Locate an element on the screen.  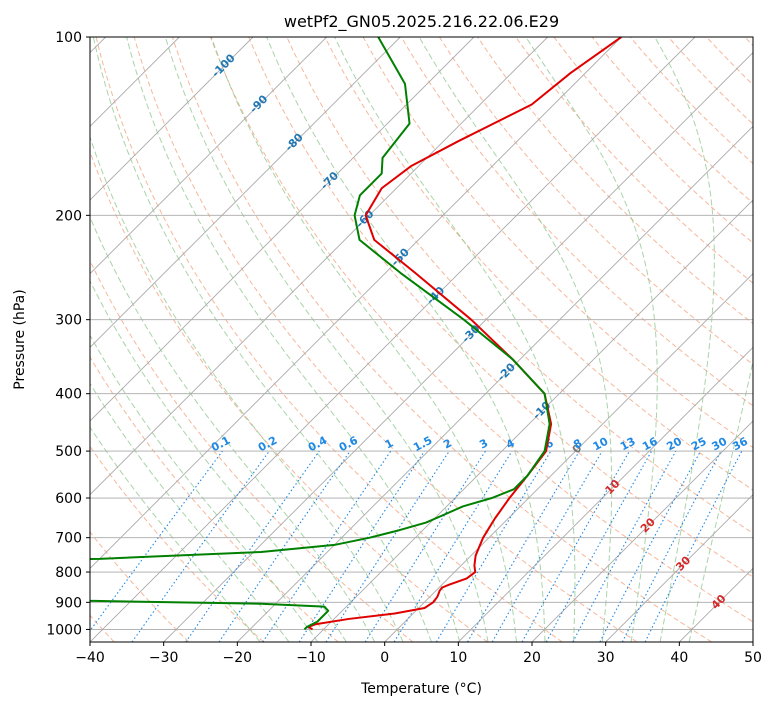
mixing-ratio-label: 13 is located at coordinates (628, 444).